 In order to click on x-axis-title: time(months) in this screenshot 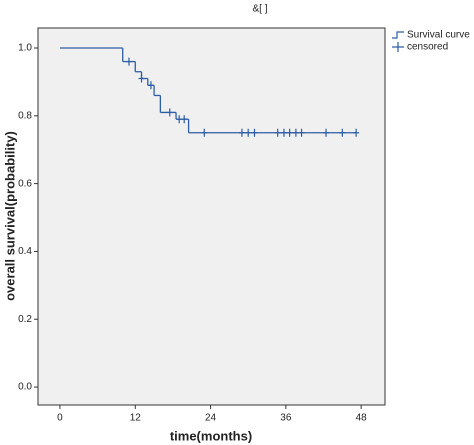, I will do `click(211, 435)`.